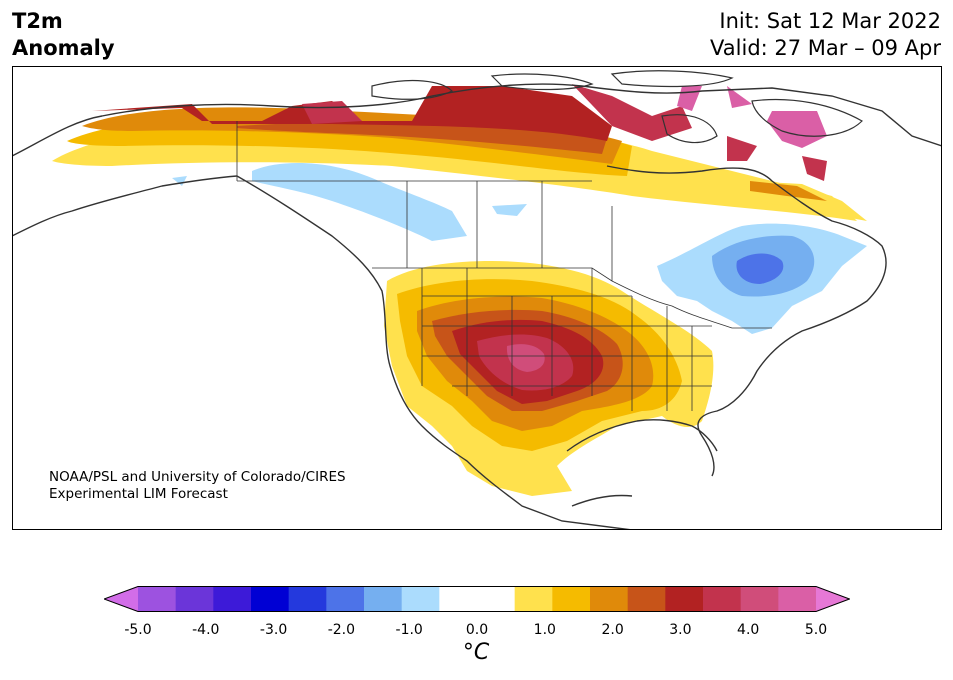 The width and height of the screenshot is (953, 680). What do you see at coordinates (63, 48) in the screenshot?
I see `title-line-2: Anomaly` at bounding box center [63, 48].